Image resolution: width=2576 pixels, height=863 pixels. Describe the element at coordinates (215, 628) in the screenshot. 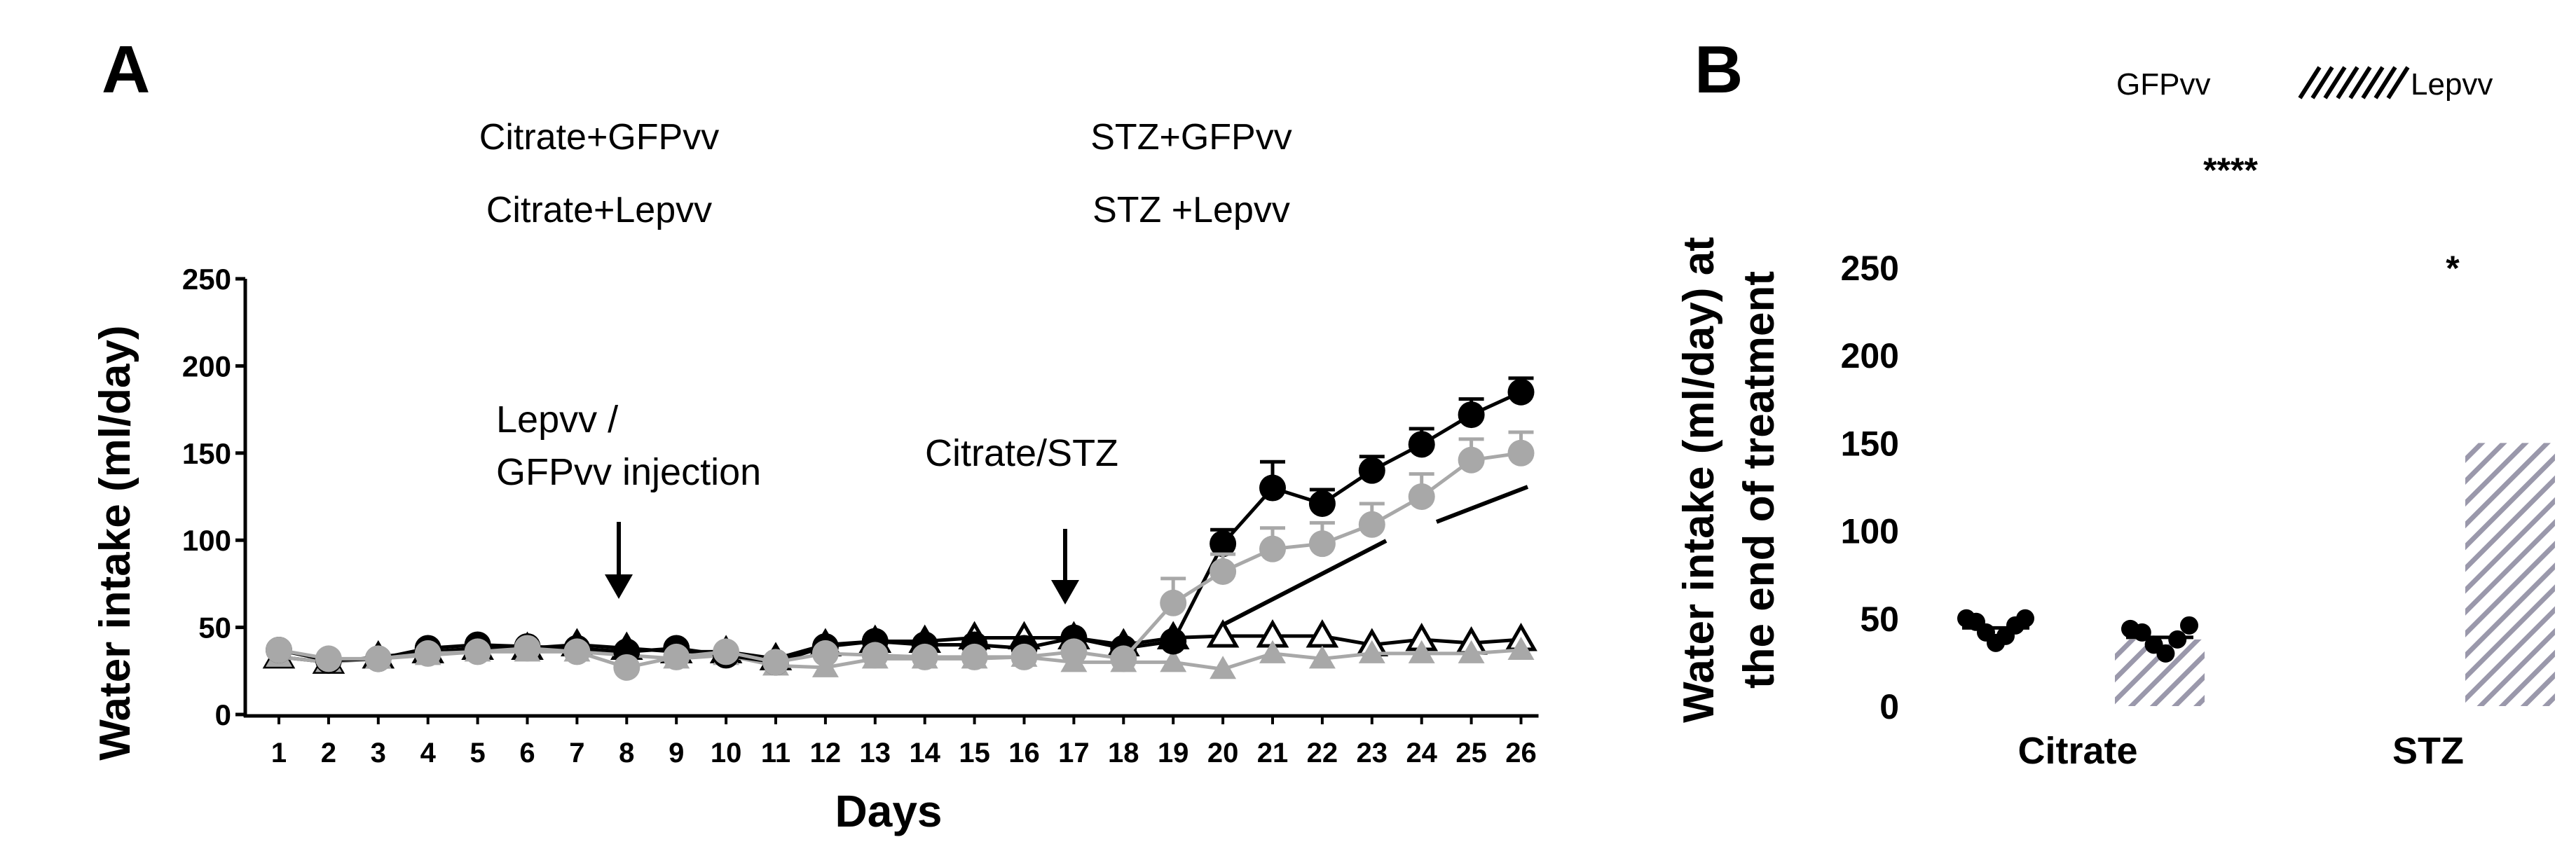

I see `y-tick-label-a: 50` at that location.